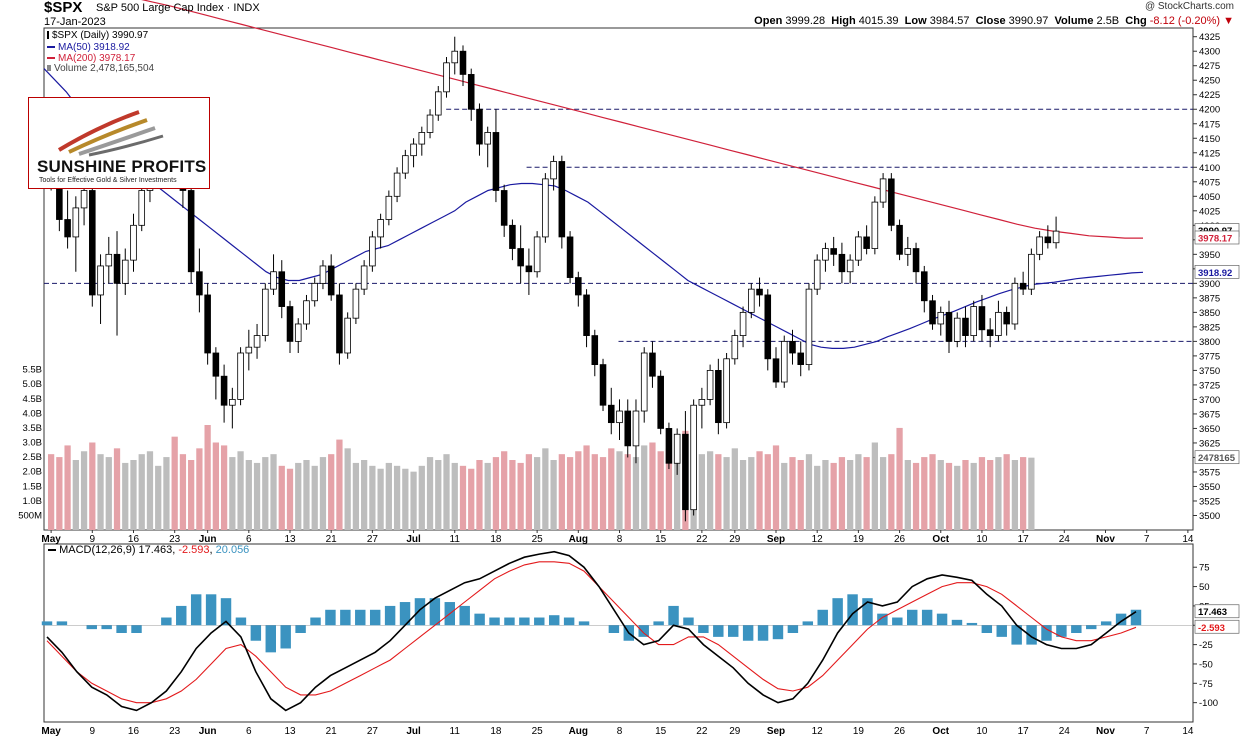 This screenshot has height=737, width=1240. What do you see at coordinates (32, 472) in the screenshot?
I see `volume-tick-label: 2.0B` at bounding box center [32, 472].